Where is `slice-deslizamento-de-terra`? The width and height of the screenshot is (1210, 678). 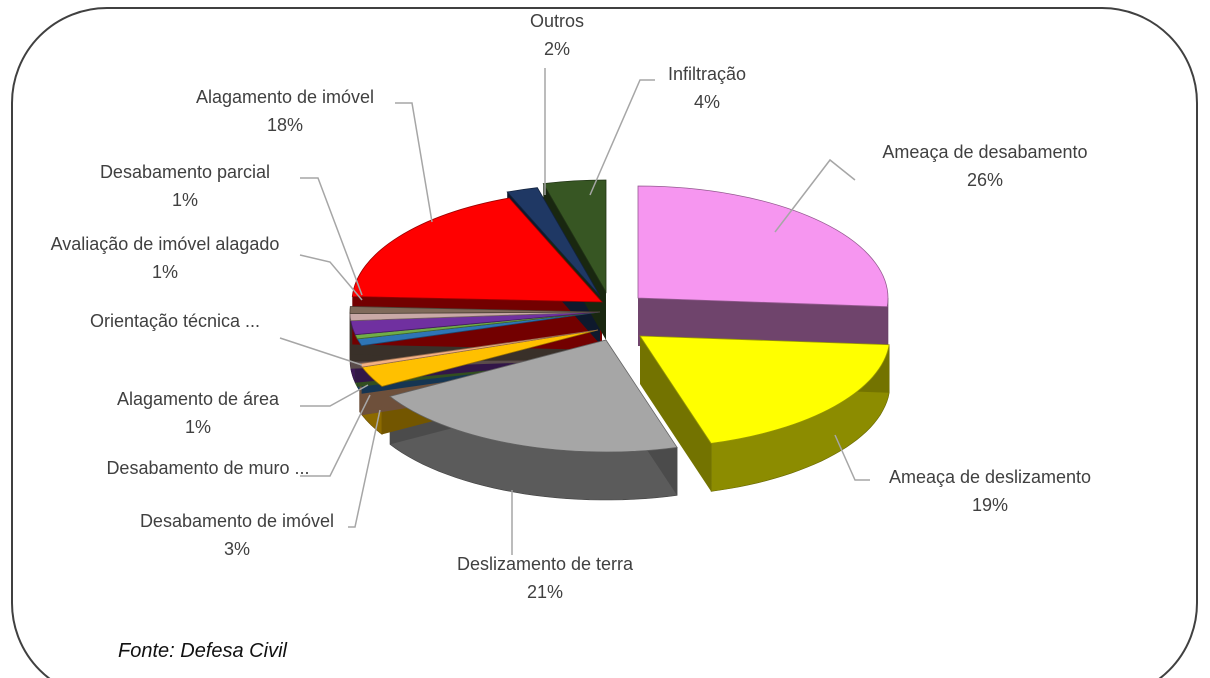 slice-deslizamento-de-terra is located at coordinates (533, 396).